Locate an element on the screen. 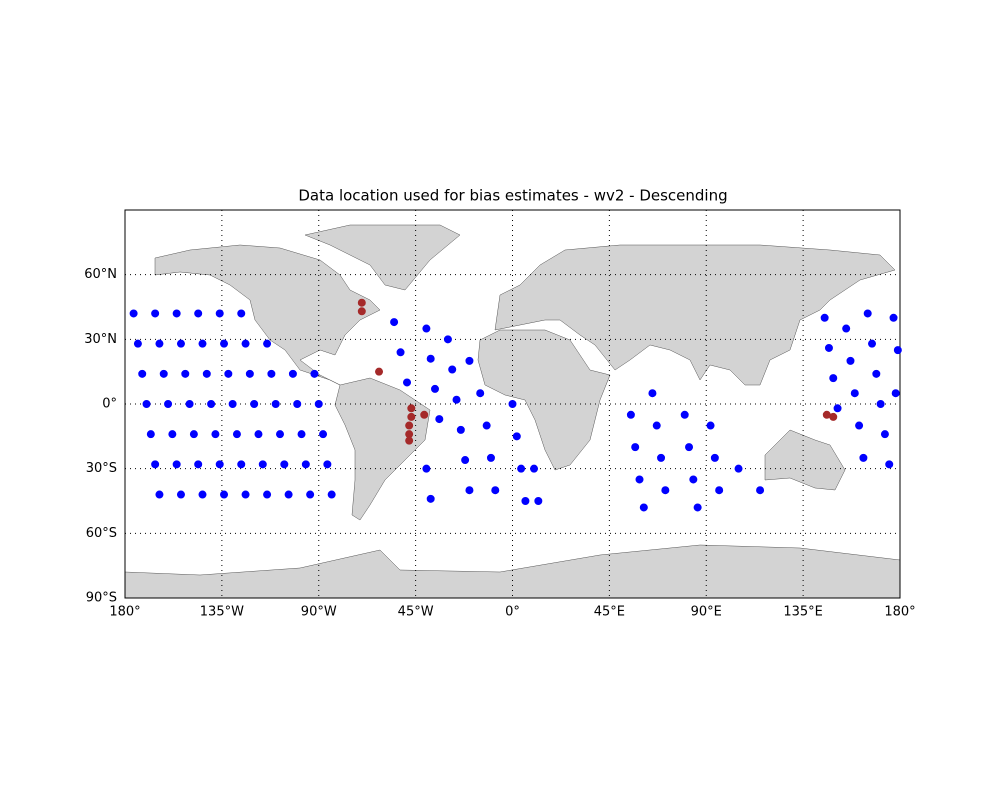 The height and width of the screenshot is (804, 1000). y-tick-label: 30°N is located at coordinates (100, 339).